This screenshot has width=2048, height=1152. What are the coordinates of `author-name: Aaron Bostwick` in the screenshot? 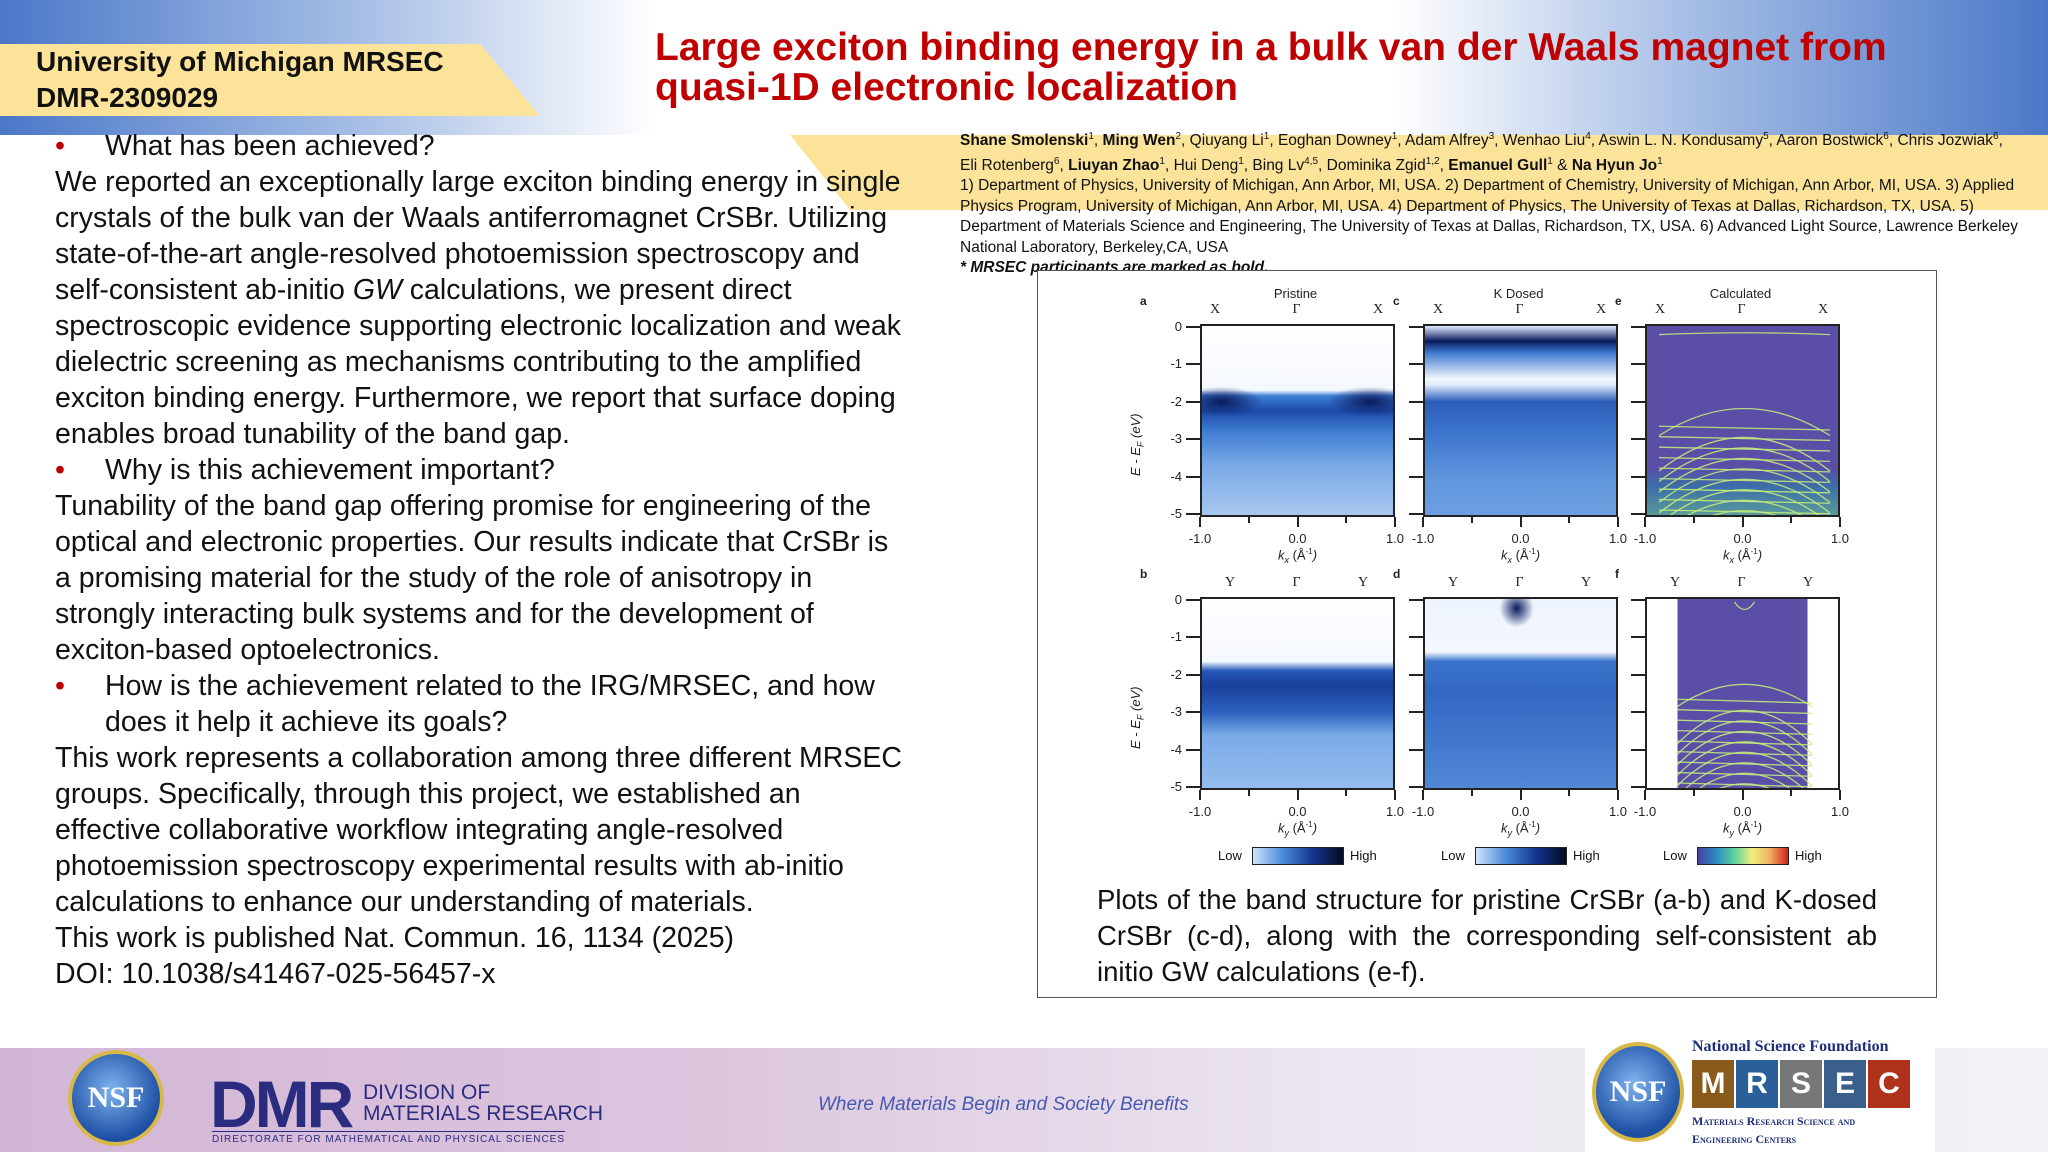 It's located at (1830, 141).